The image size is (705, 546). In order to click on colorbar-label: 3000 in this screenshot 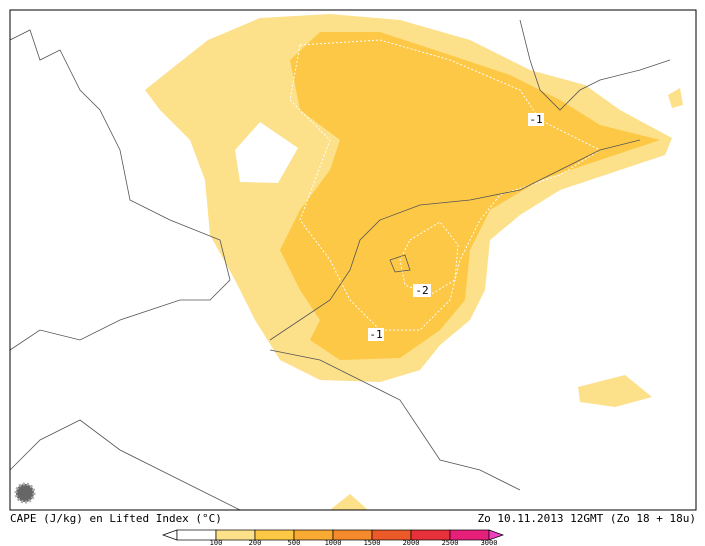, I will do `click(489, 542)`.